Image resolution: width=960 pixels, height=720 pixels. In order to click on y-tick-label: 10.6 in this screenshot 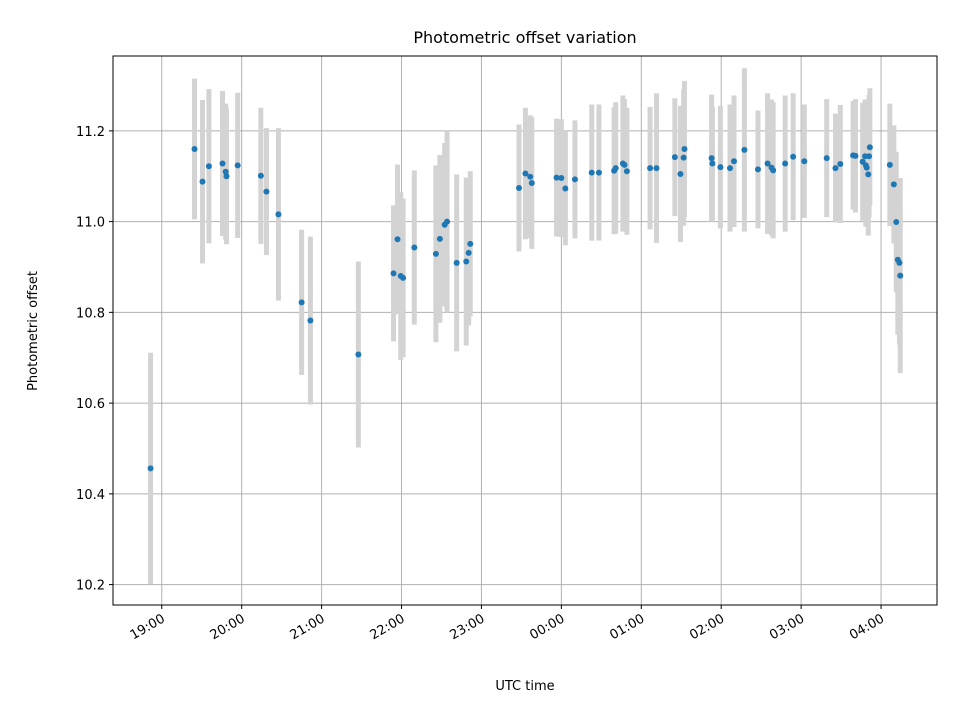, I will do `click(90, 404)`.